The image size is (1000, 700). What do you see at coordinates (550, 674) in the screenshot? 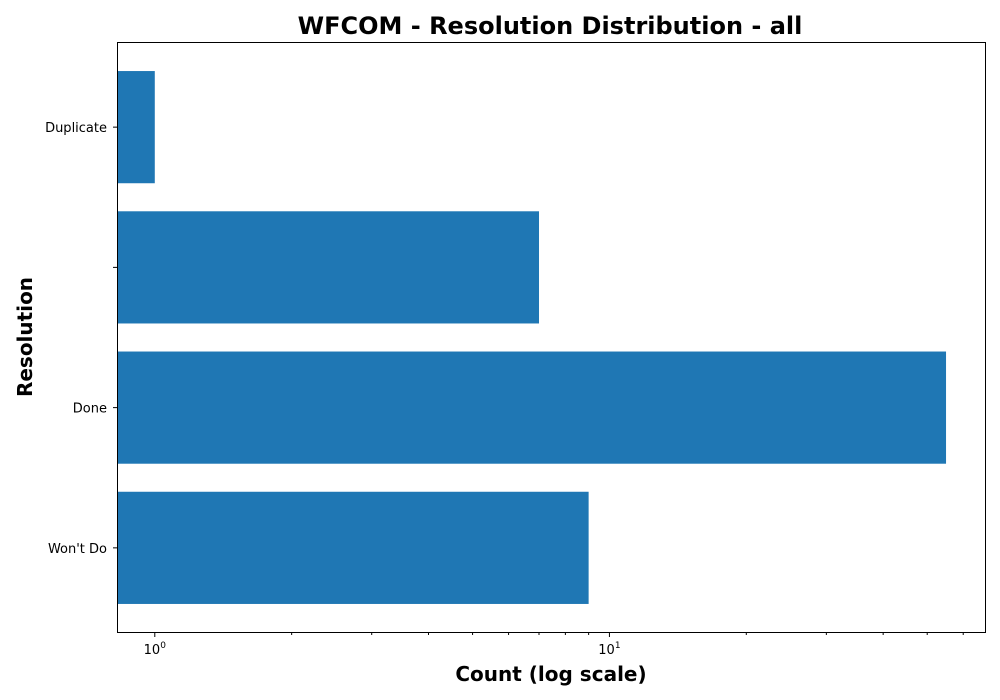
I see `x-axis-label: Count (log scale)` at bounding box center [550, 674].